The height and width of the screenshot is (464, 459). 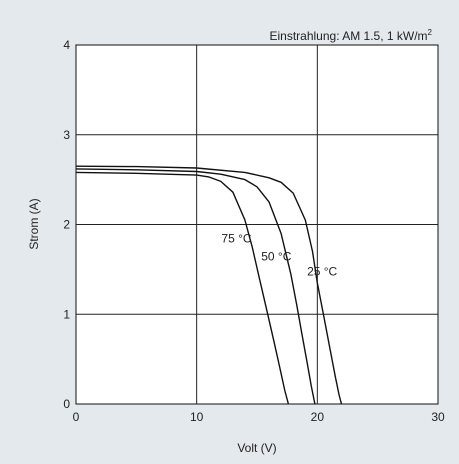 I want to click on curve-label: 25 °C, so click(x=322, y=272).